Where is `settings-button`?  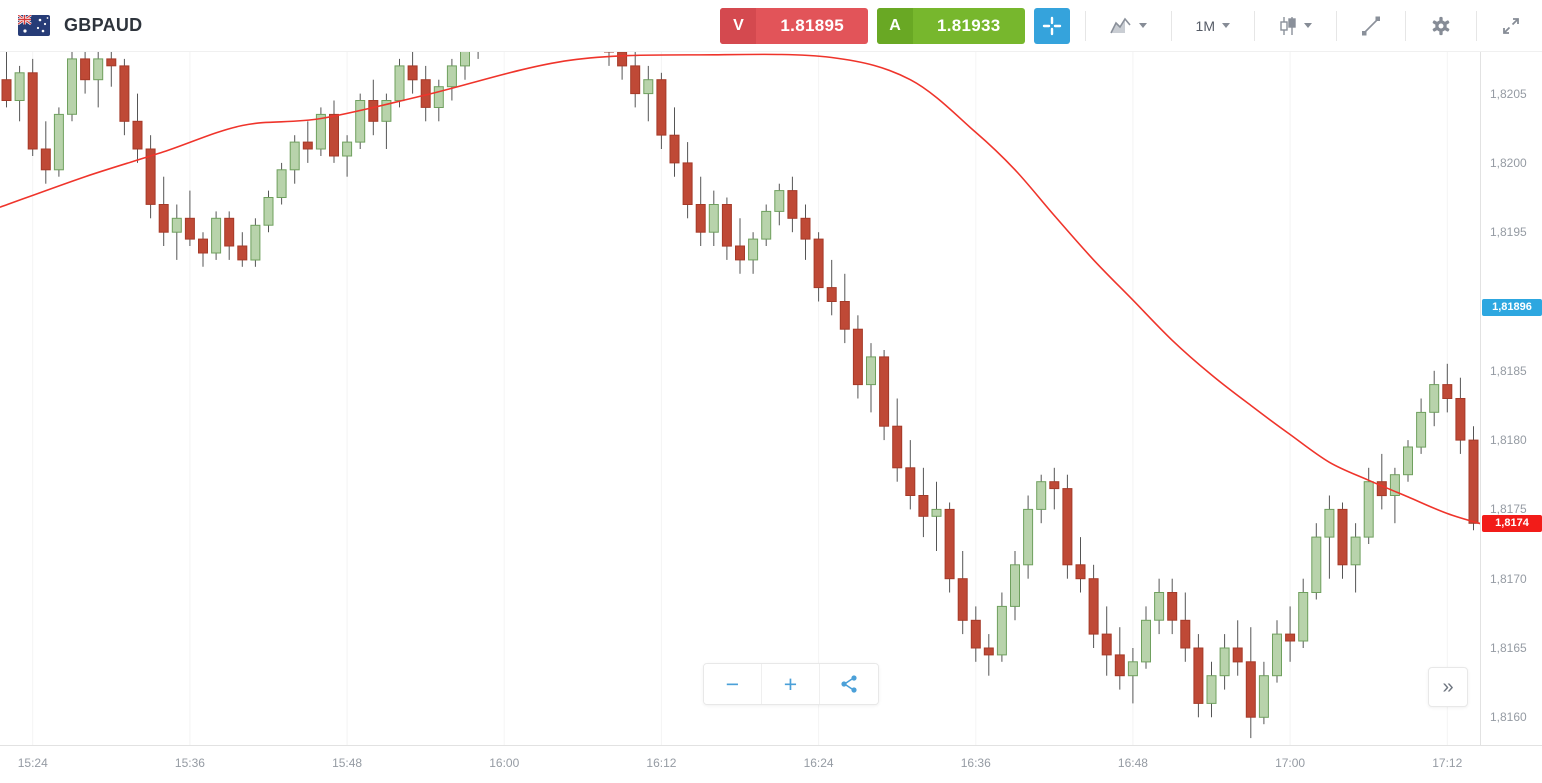
settings-button is located at coordinates (1441, 26).